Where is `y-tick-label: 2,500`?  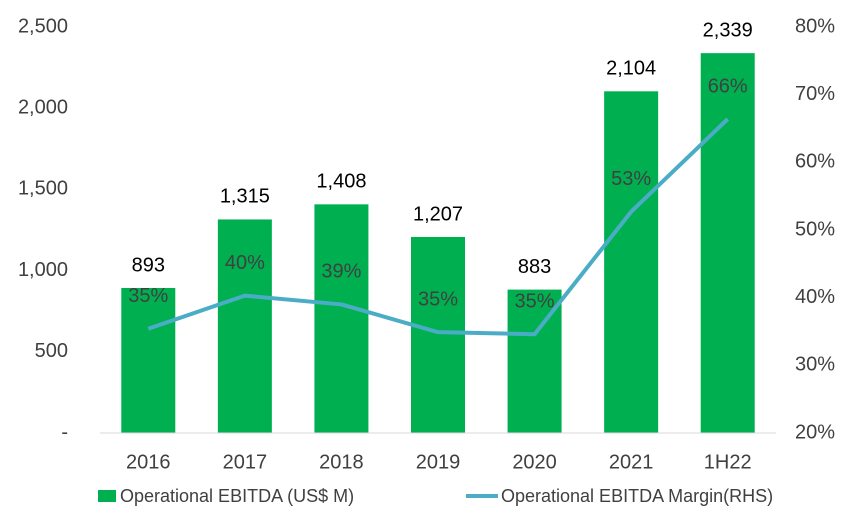
y-tick-label: 2,500 is located at coordinates (43, 26).